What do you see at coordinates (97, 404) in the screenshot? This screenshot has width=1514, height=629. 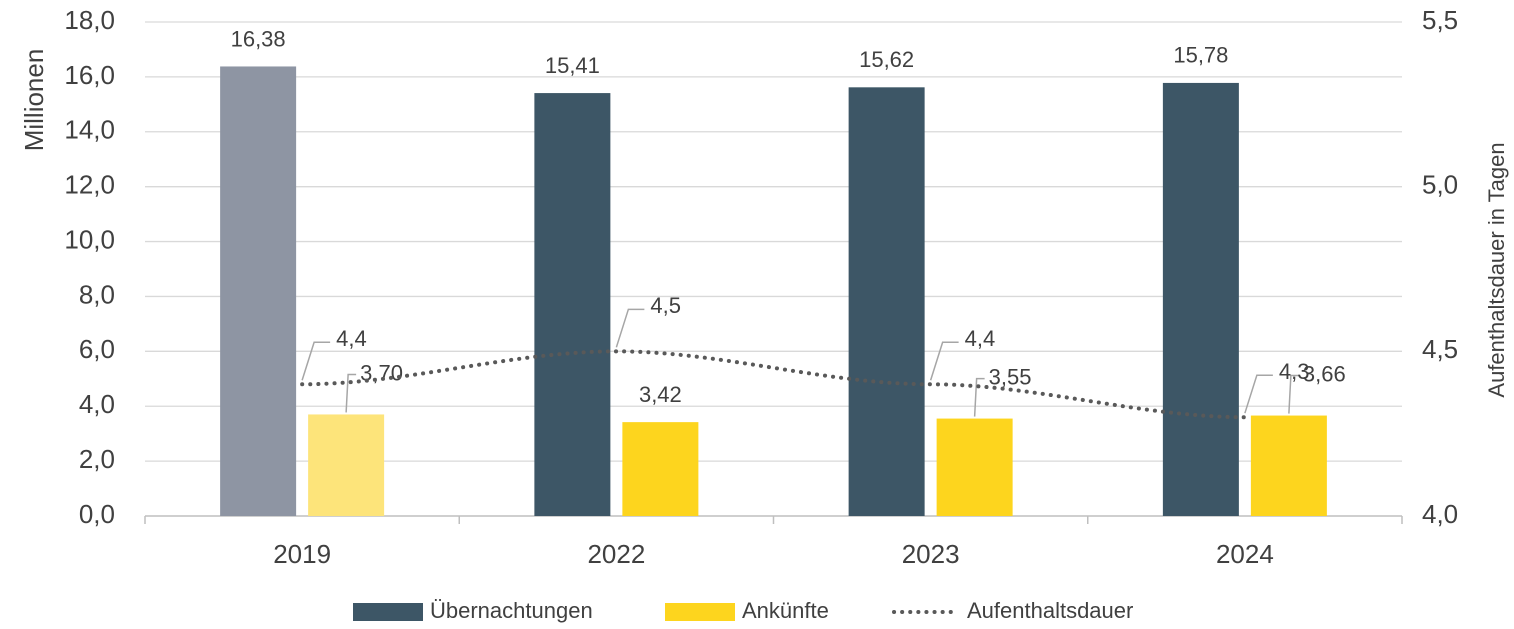 I see `y-tick-label: 4,0` at bounding box center [97, 404].